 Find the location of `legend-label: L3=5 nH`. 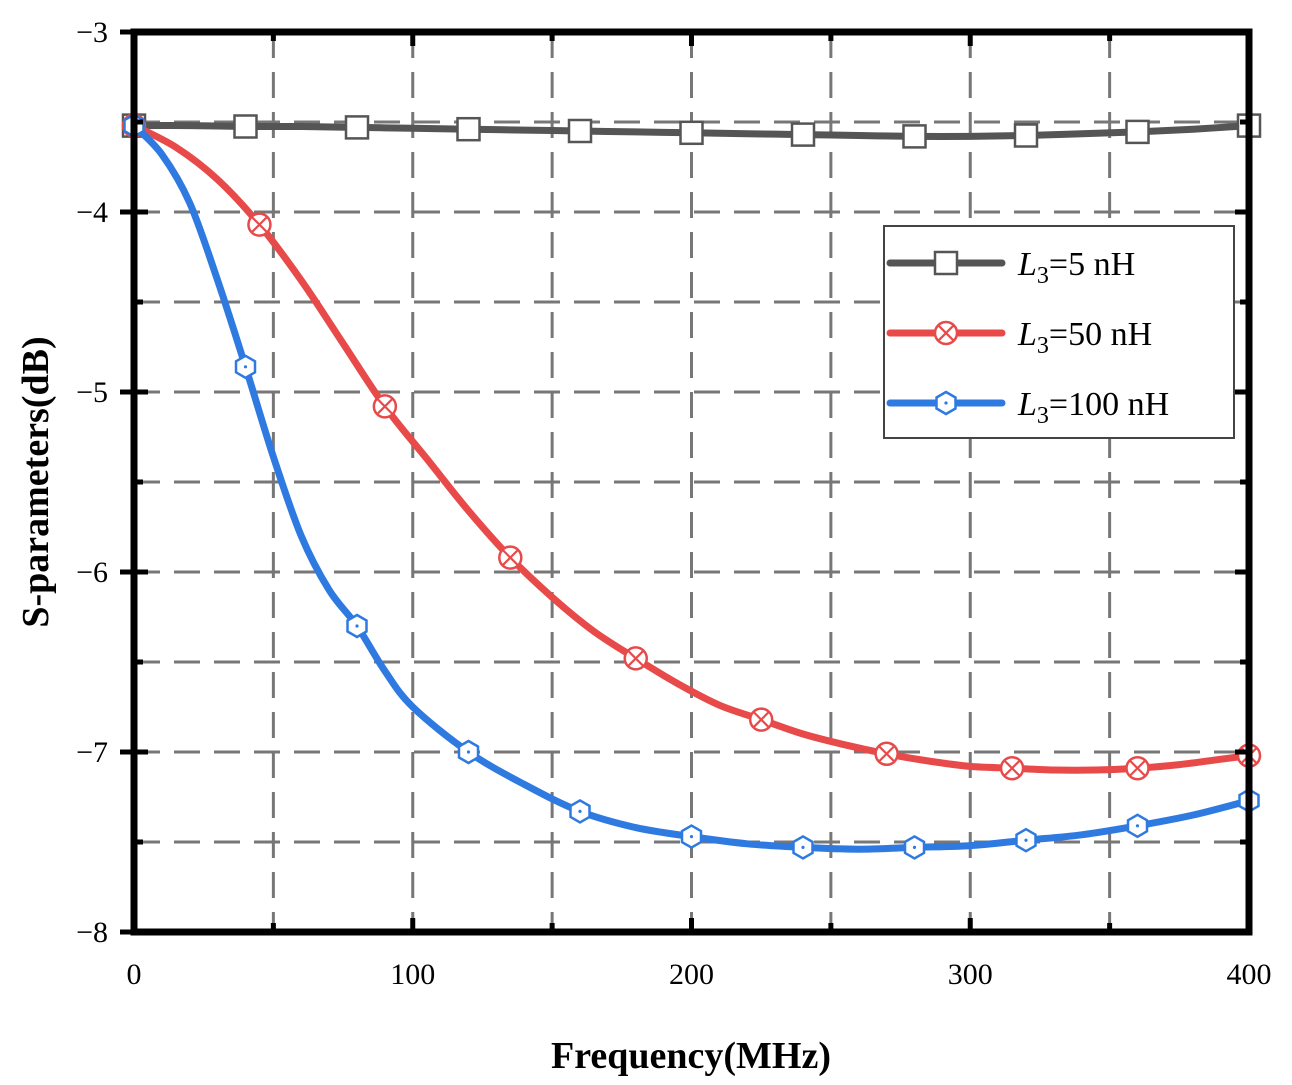

legend-label: L3=5 nH is located at coordinates (1076, 267).